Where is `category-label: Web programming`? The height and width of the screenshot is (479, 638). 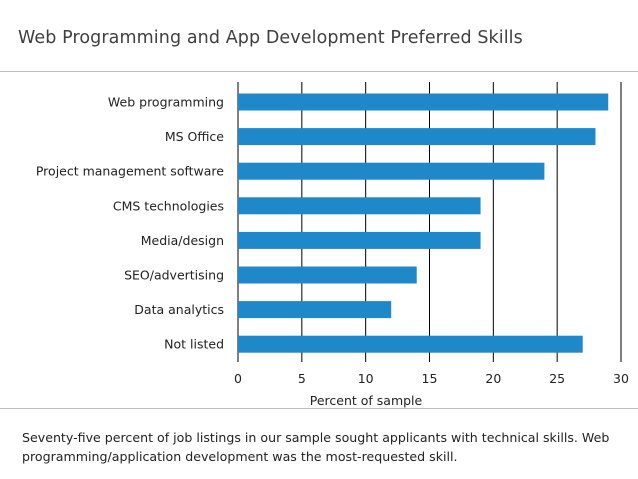
category-label: Web programming is located at coordinates (166, 102).